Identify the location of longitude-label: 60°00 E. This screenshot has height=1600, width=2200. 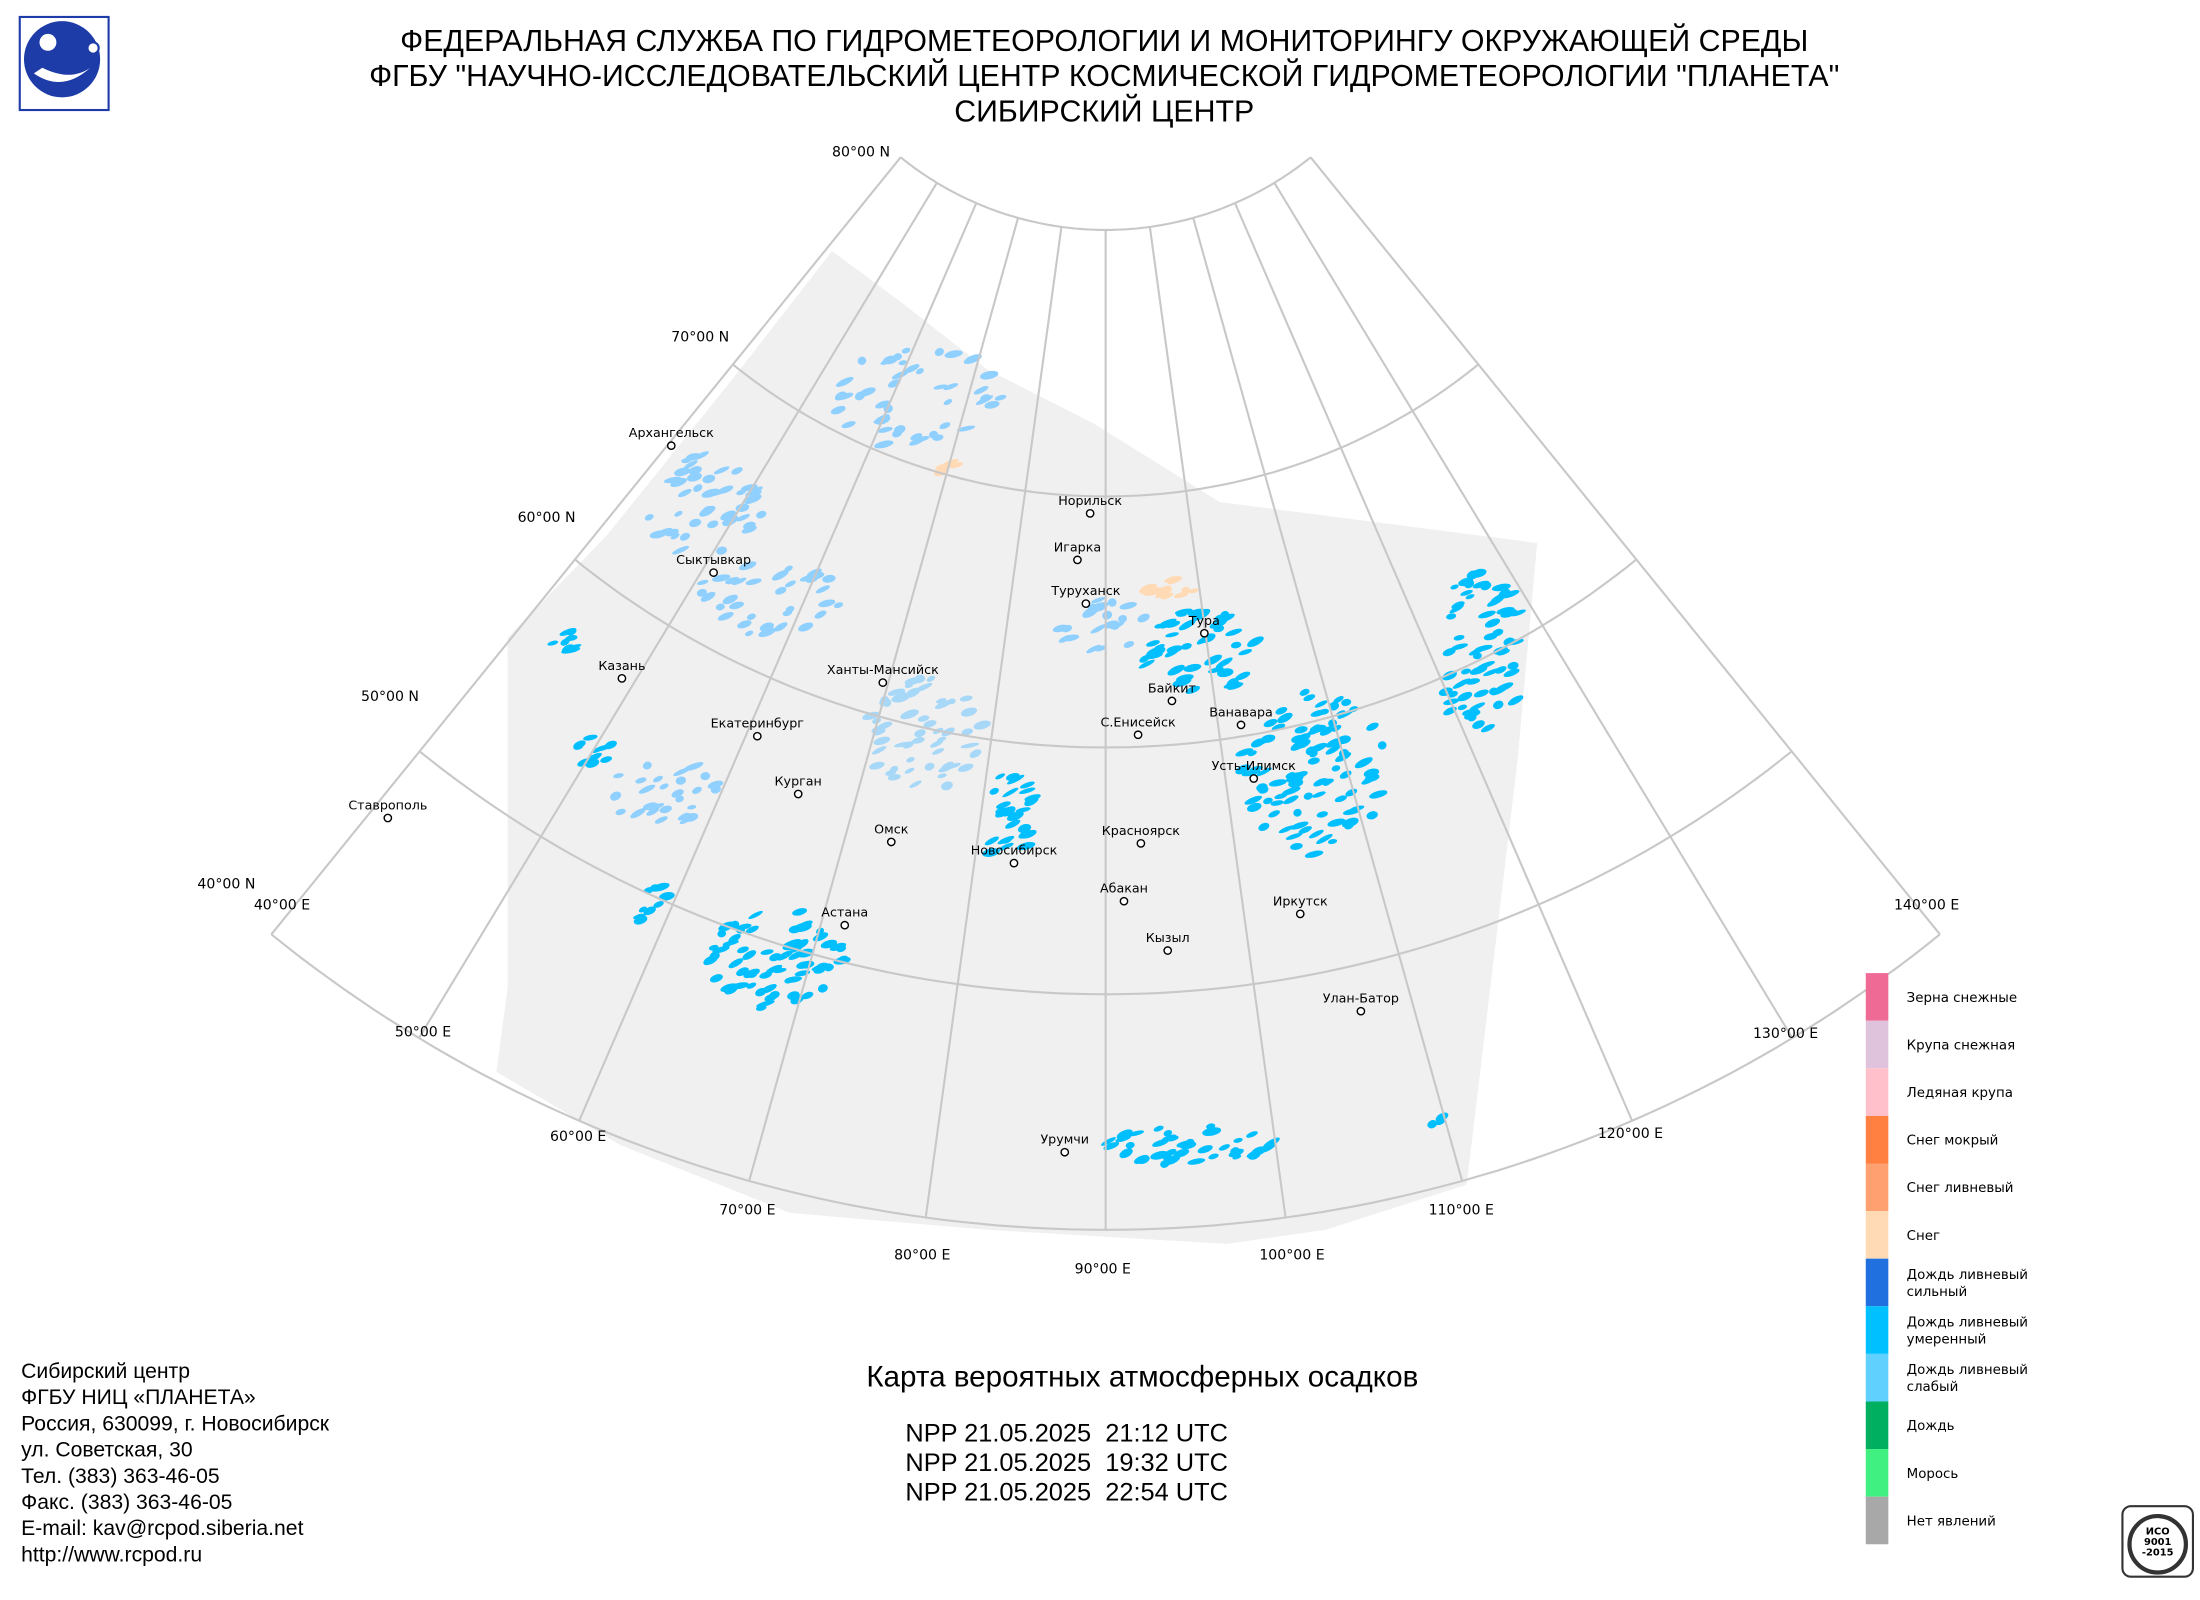
(578, 1137).